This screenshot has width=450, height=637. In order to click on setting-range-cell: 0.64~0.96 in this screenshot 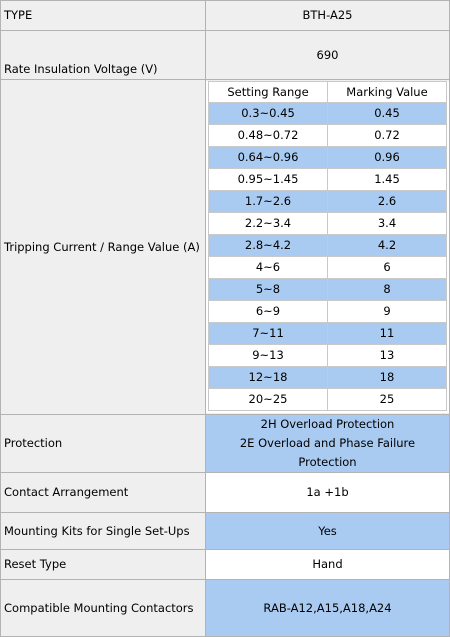, I will do `click(268, 157)`.